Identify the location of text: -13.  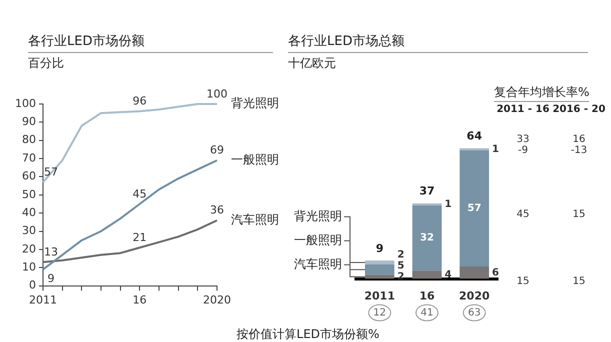
(579, 150).